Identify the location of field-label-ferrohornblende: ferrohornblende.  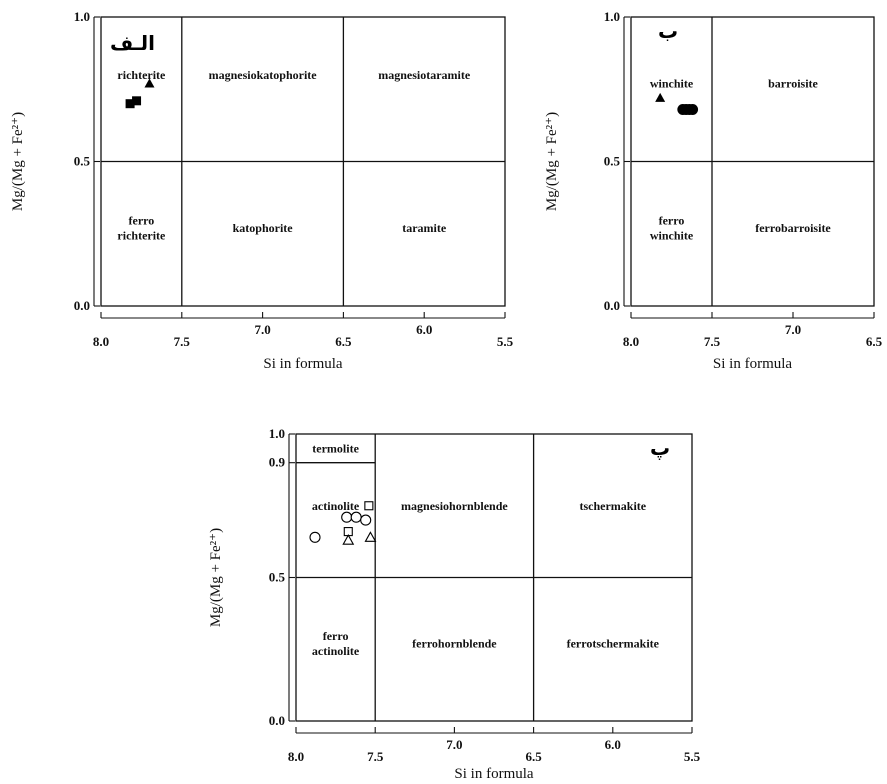
(454, 644).